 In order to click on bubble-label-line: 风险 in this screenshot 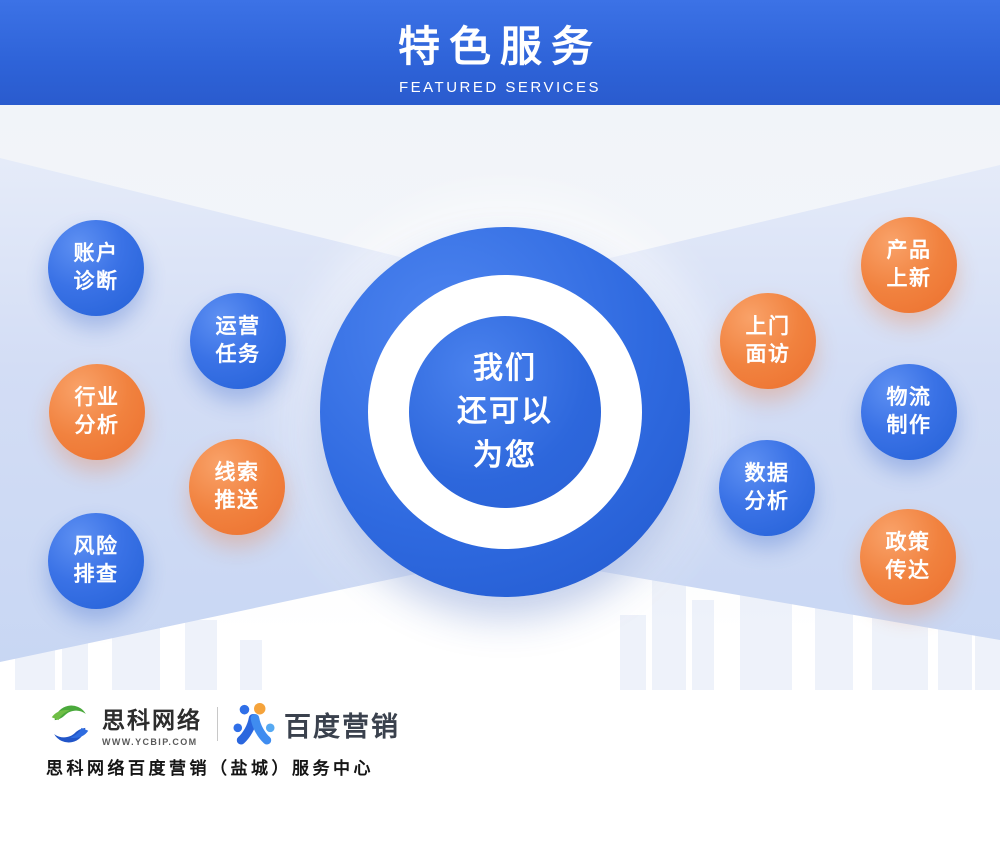, I will do `click(96, 546)`.